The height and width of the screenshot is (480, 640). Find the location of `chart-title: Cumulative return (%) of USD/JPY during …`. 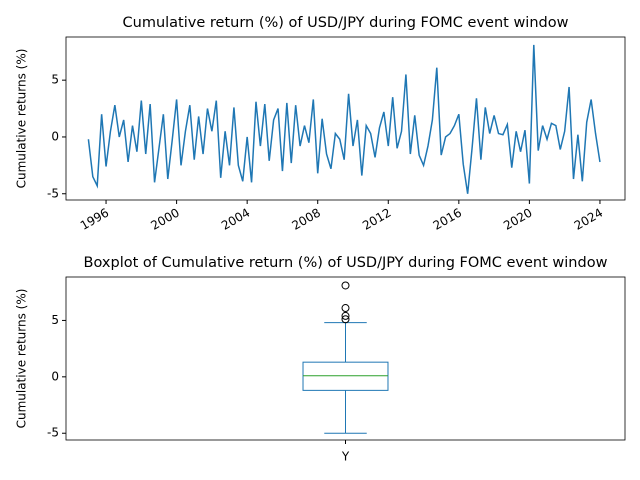

chart-title: Cumulative return (%) of USD/JPY during … is located at coordinates (346, 23).